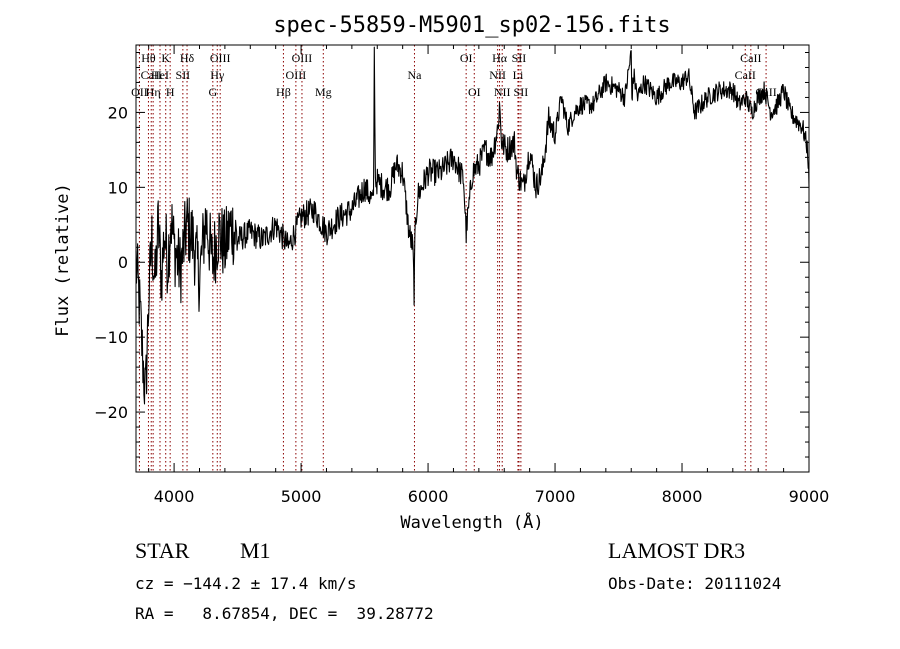 Image resolution: width=900 pixels, height=649 pixels. I want to click on x-tick-label: 4000, so click(174, 496).